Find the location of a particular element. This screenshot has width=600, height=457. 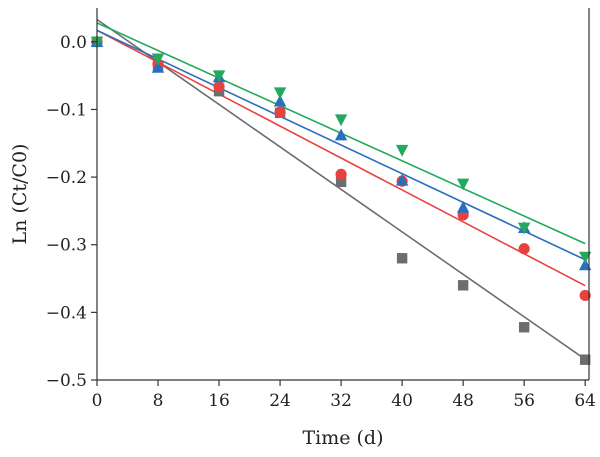

x-tick-label: 16 is located at coordinates (219, 401).